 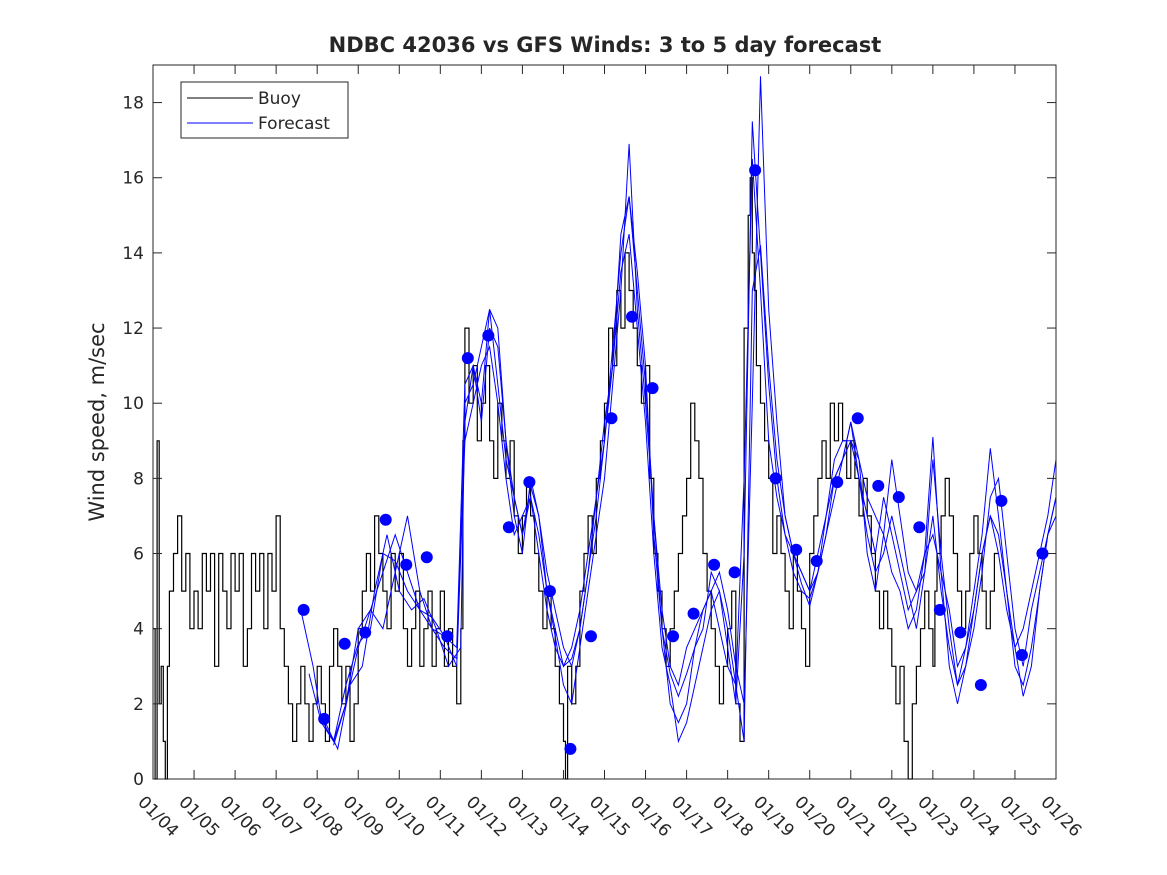 What do you see at coordinates (133, 404) in the screenshot?
I see `y-tick-label: 10` at bounding box center [133, 404].